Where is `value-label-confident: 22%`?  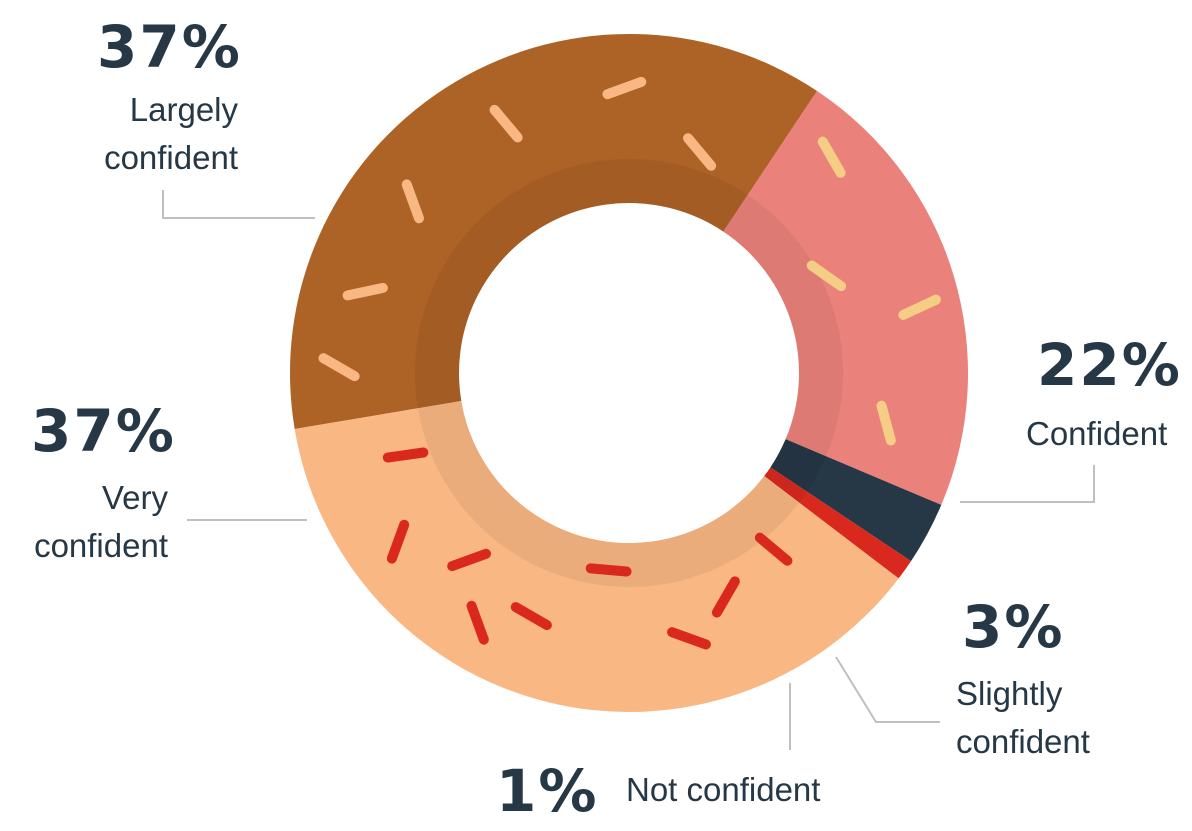
value-label-confident: 22% is located at coordinates (1109, 365).